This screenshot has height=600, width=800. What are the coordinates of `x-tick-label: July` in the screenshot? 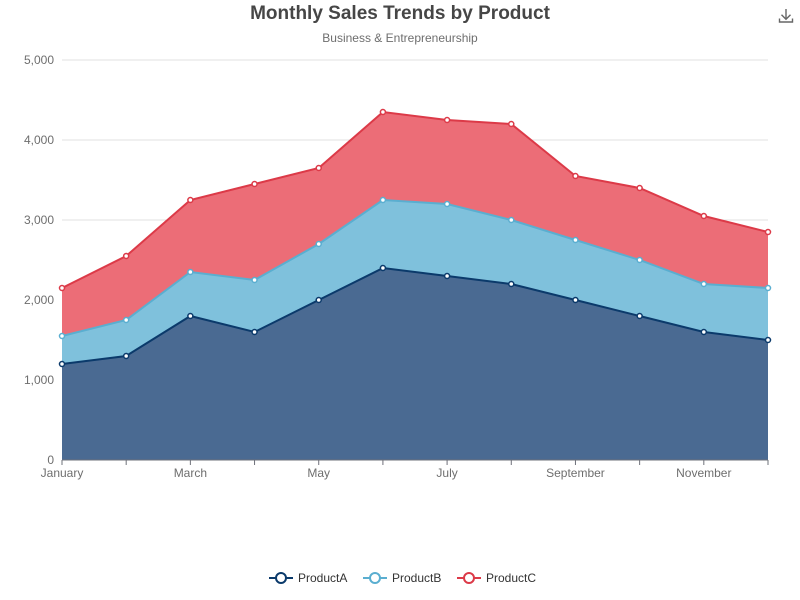 It's located at (446, 473).